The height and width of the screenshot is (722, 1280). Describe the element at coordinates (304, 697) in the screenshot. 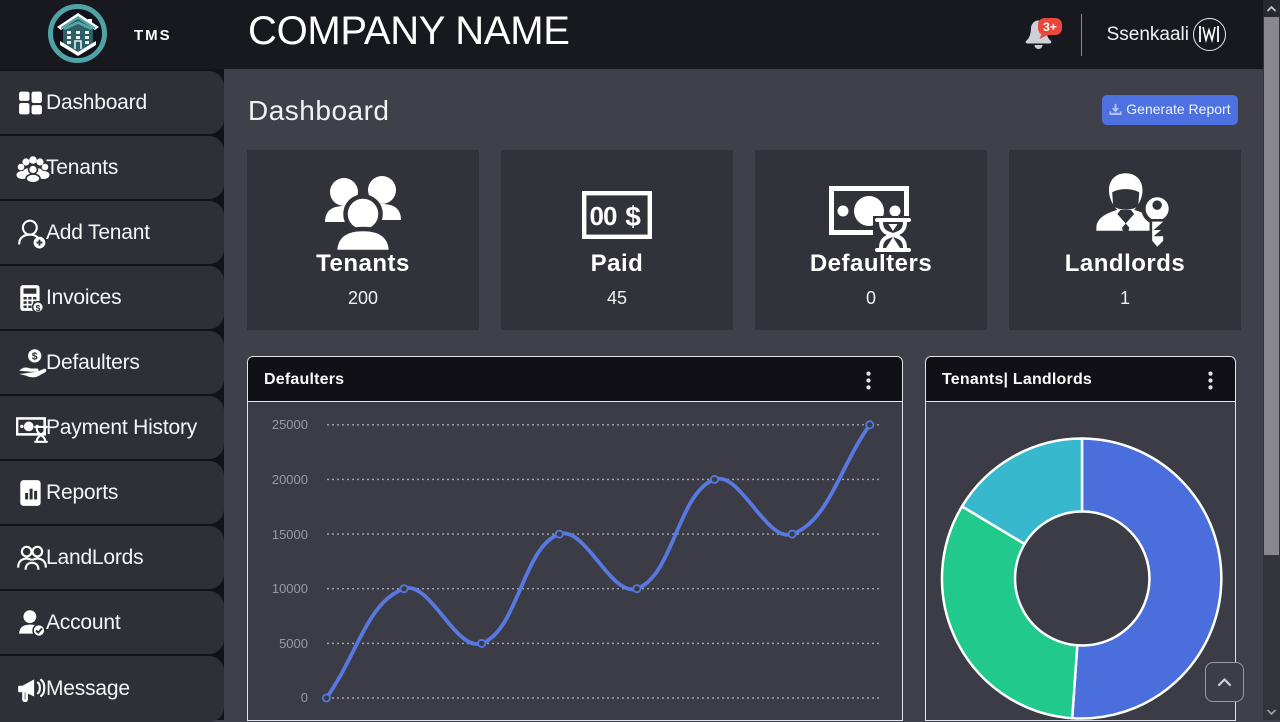

I see `svg-text: 0` at that location.